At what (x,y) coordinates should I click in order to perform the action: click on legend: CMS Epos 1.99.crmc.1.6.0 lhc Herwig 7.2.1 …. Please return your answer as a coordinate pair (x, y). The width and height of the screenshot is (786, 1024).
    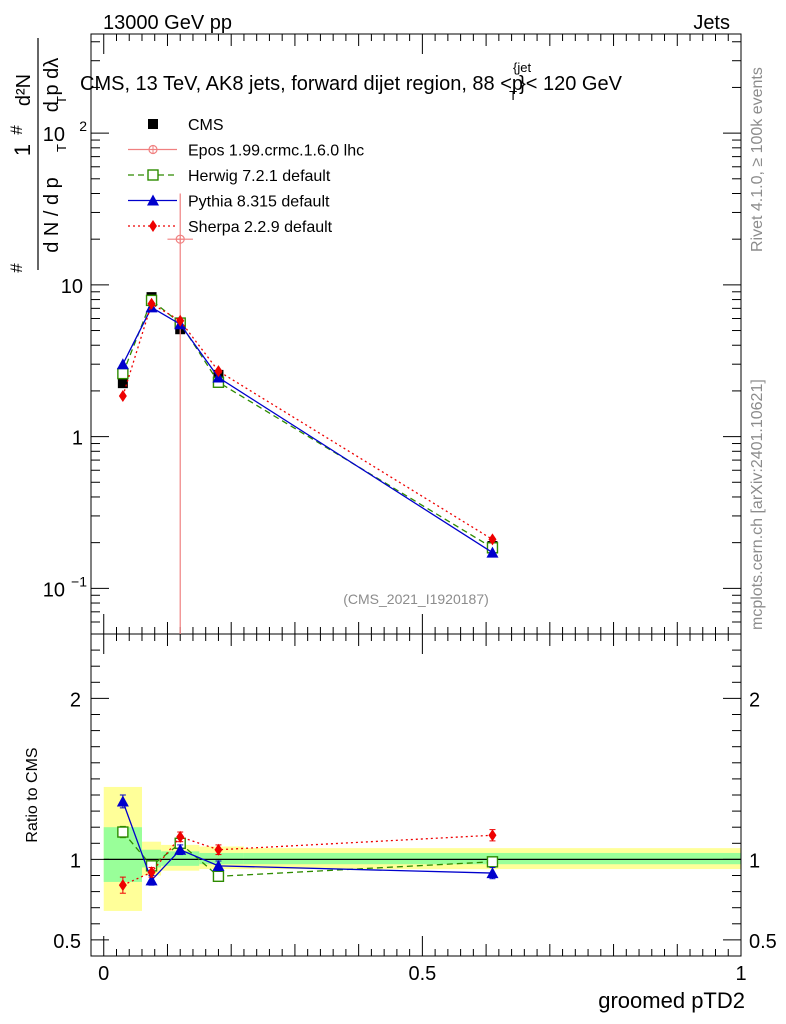
    Looking at the image, I should click on (246, 176).